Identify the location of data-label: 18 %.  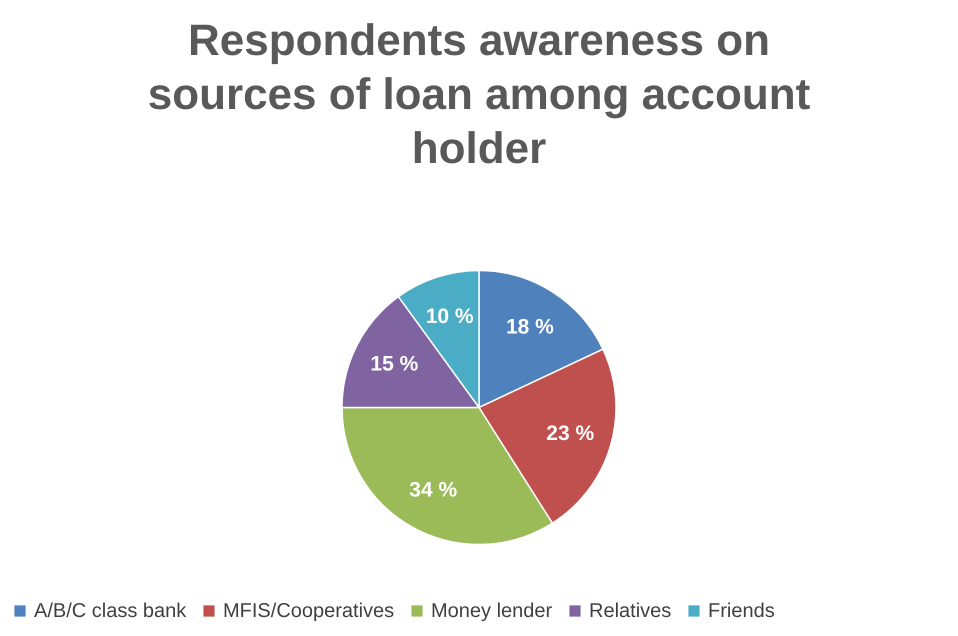
(530, 326).